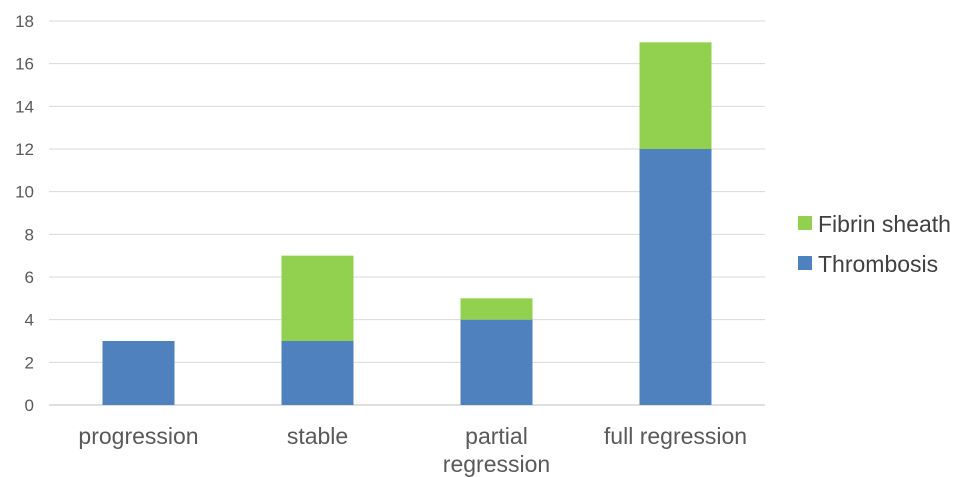 This screenshot has height=477, width=965. I want to click on y-tick-label: 18, so click(24, 21).